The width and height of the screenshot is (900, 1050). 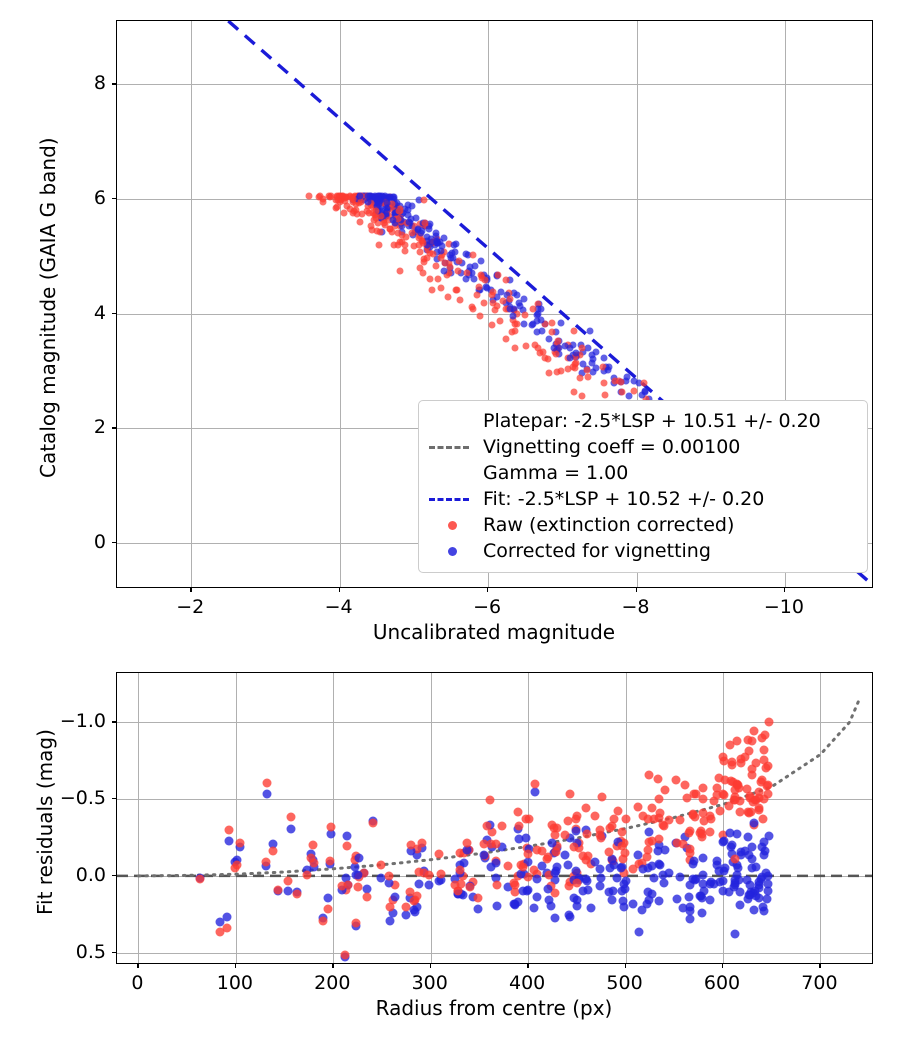 I want to click on xtick-label: 600, so click(x=722, y=983).